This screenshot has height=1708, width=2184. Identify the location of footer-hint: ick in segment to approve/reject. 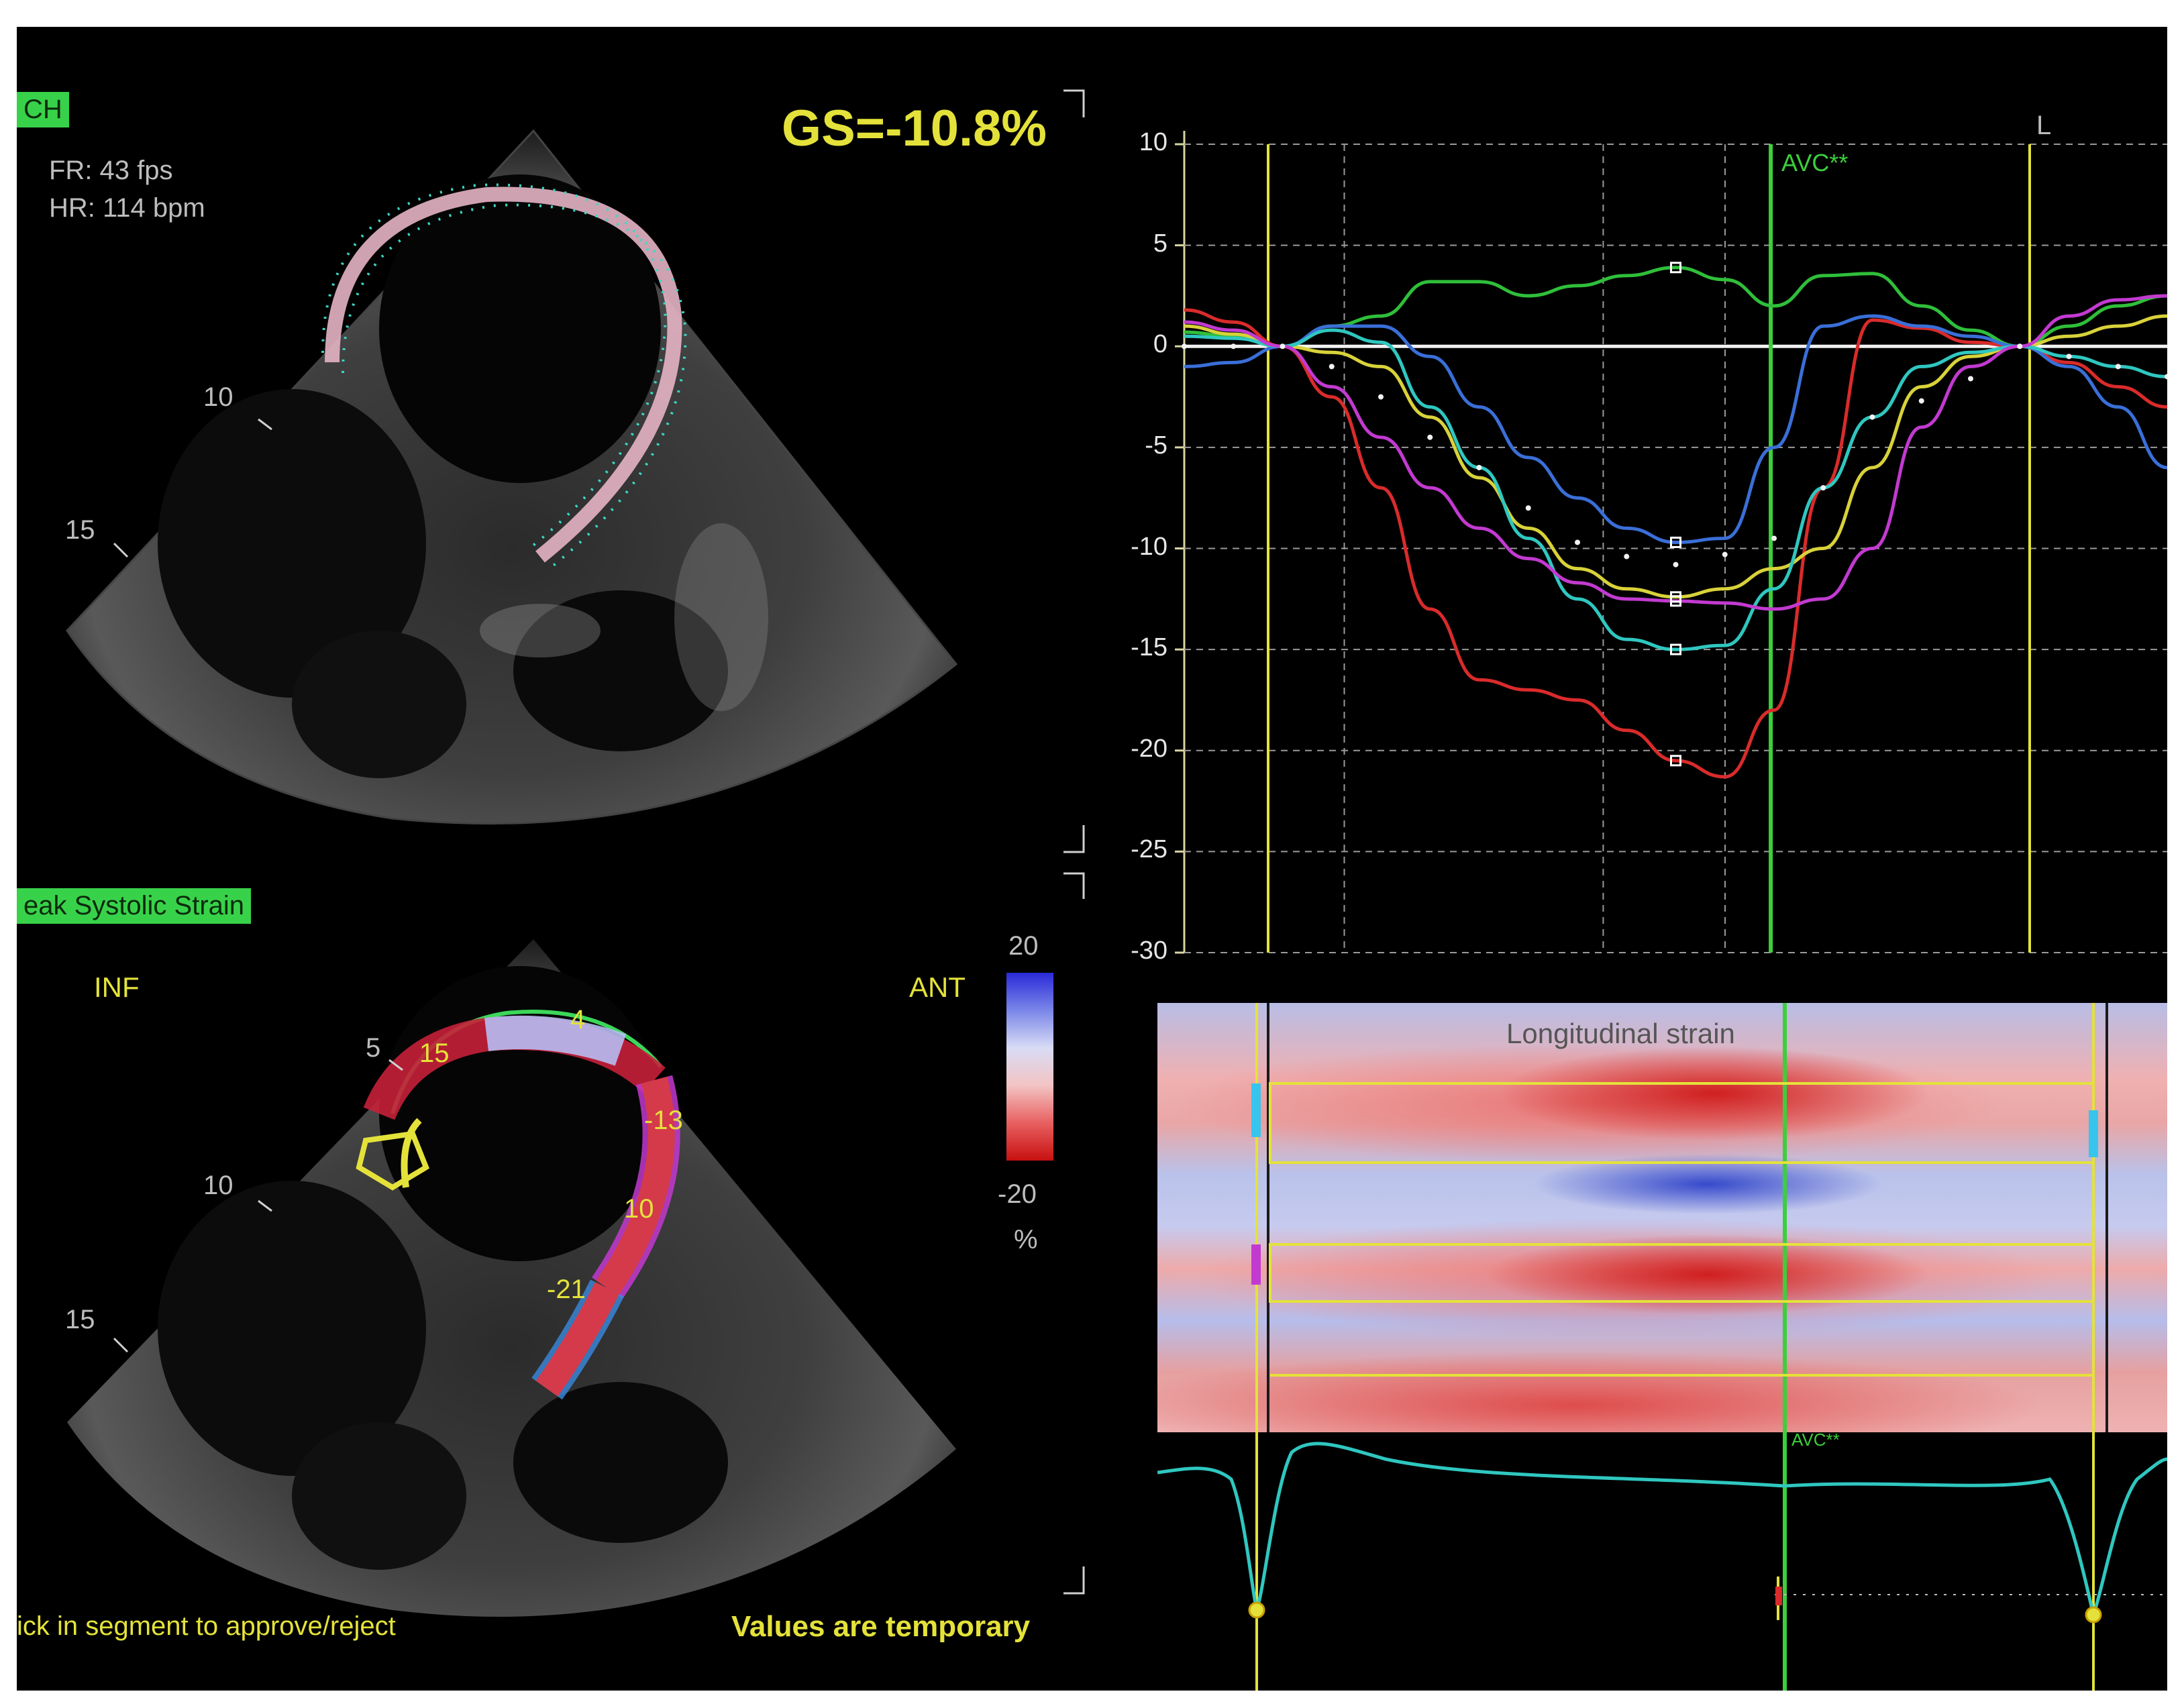
(207, 1626).